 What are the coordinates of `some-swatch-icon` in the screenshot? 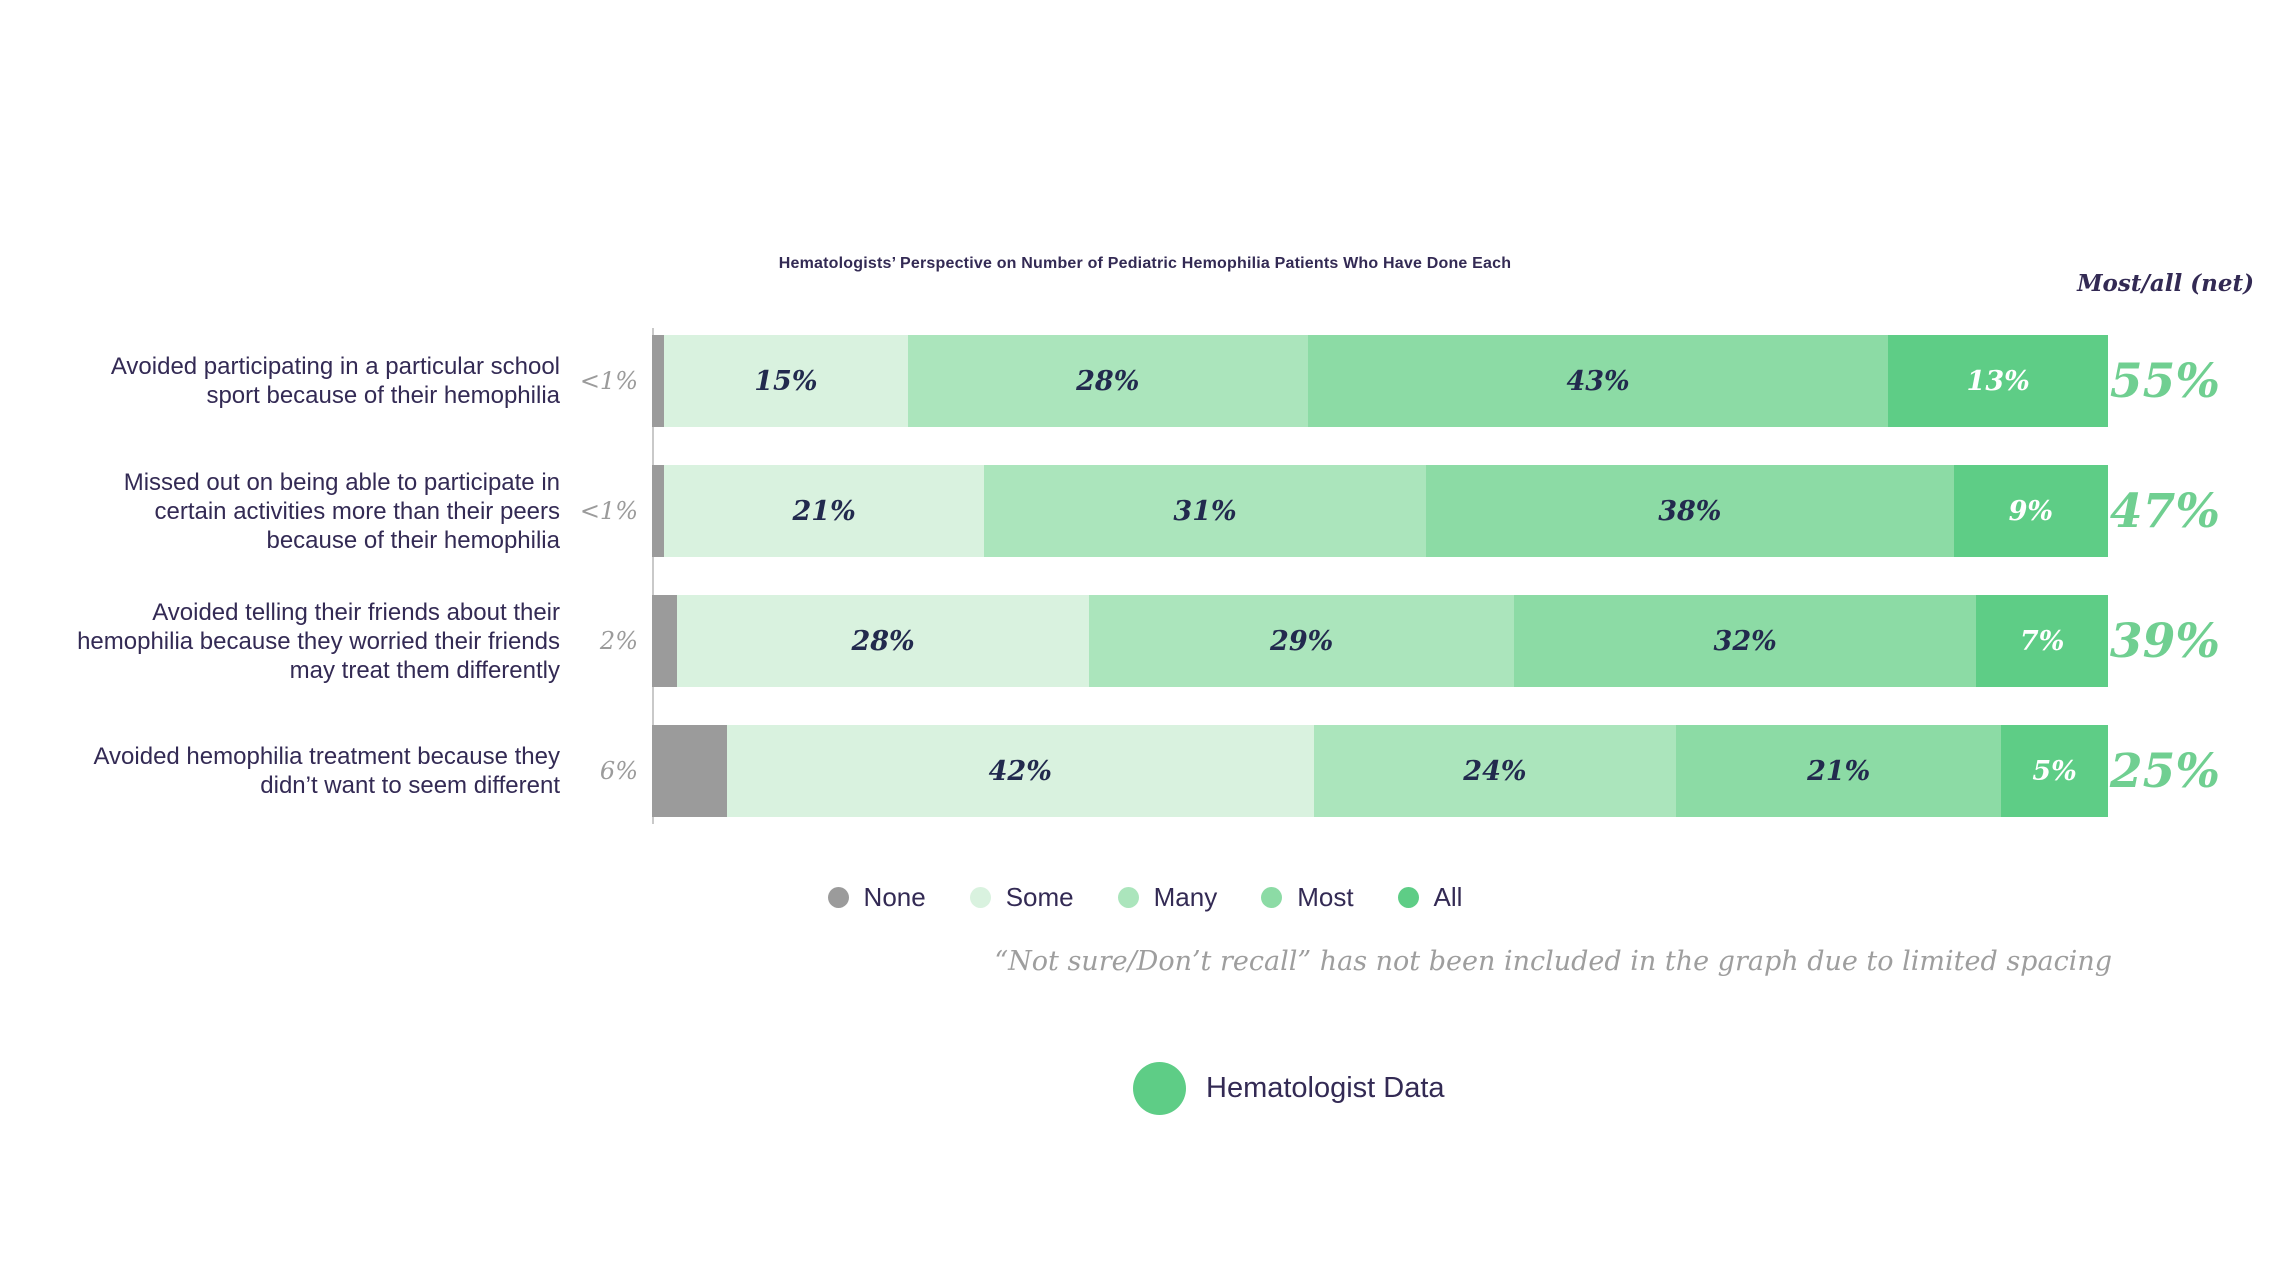 It's located at (980, 897).